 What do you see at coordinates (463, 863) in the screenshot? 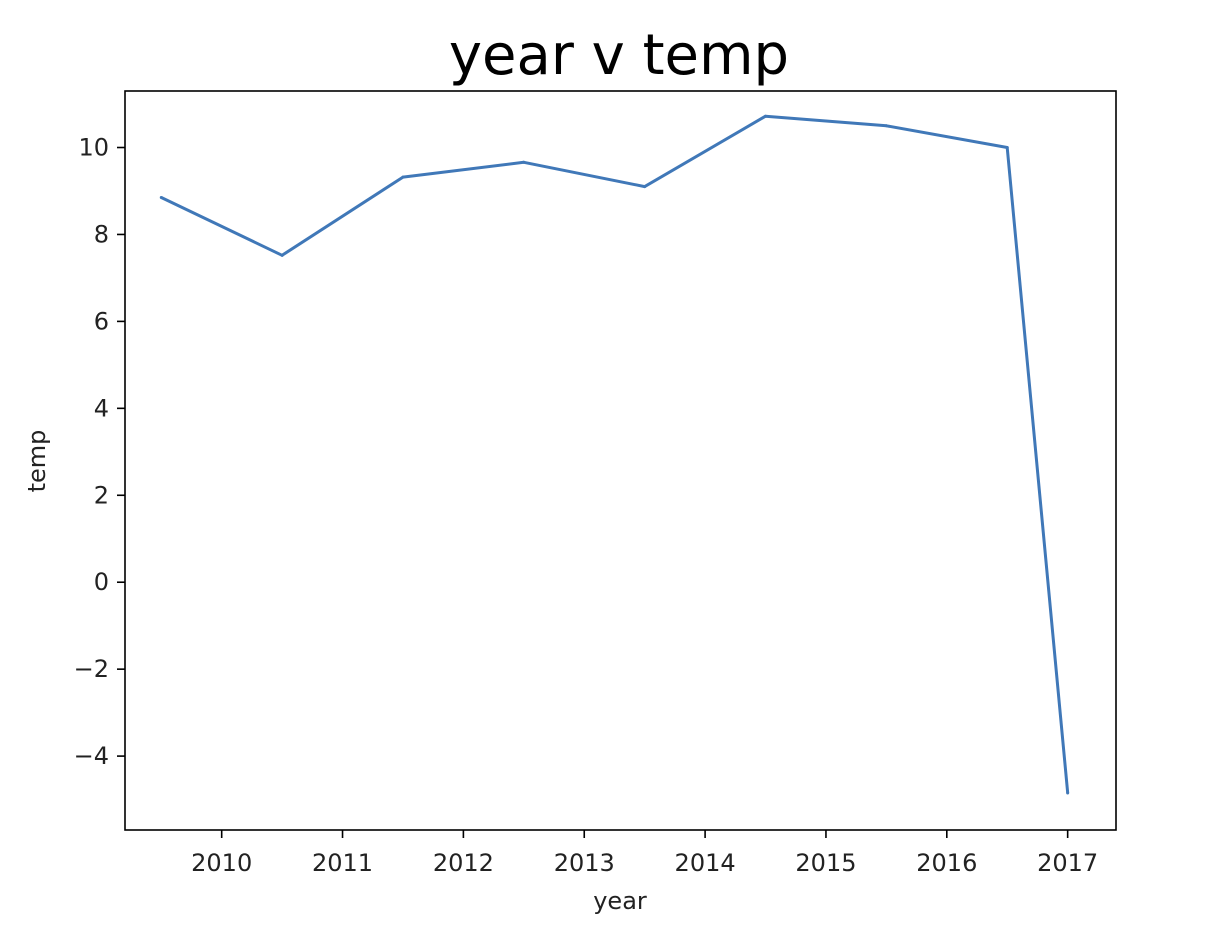
I see `x-tick-label: 2012` at bounding box center [463, 863].